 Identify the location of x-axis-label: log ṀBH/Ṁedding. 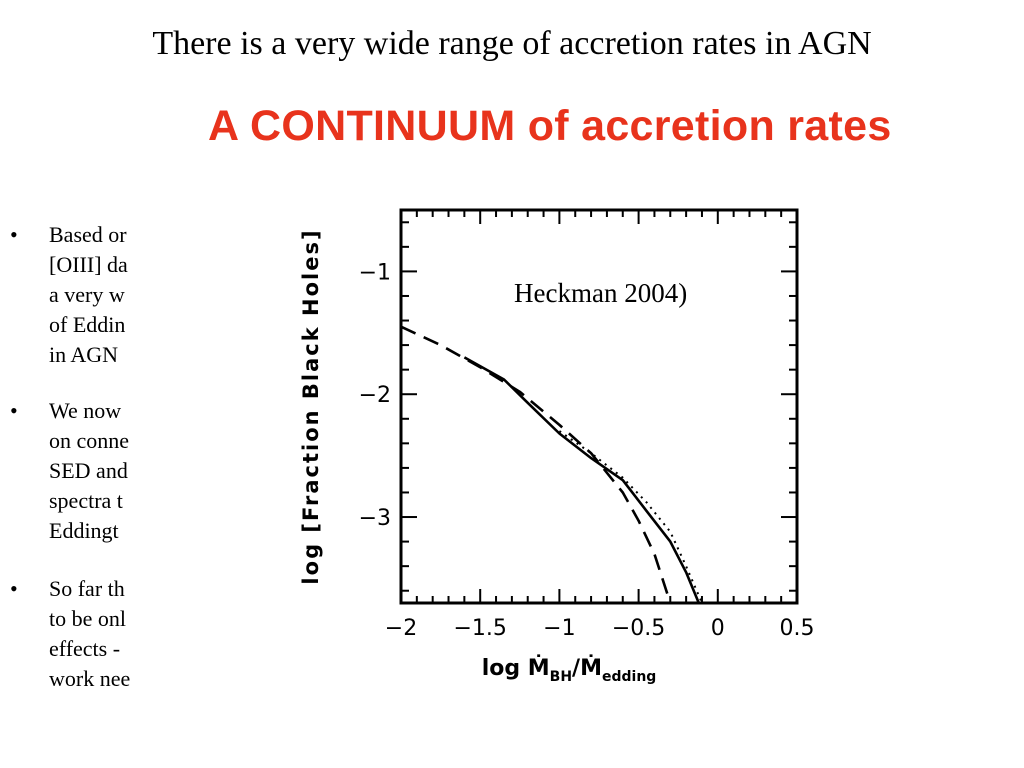
(569, 670).